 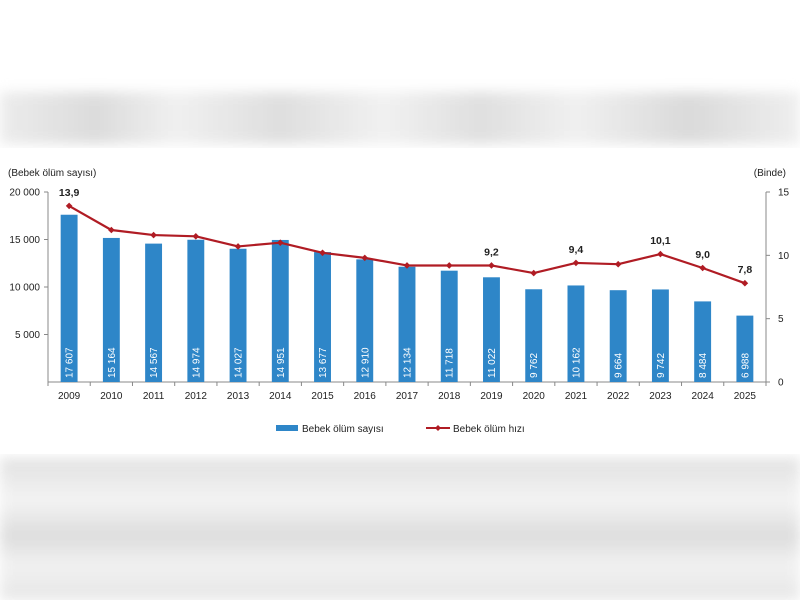 I want to click on left-axis-title: (Bebek ölüm sayısı), so click(x=52, y=173).